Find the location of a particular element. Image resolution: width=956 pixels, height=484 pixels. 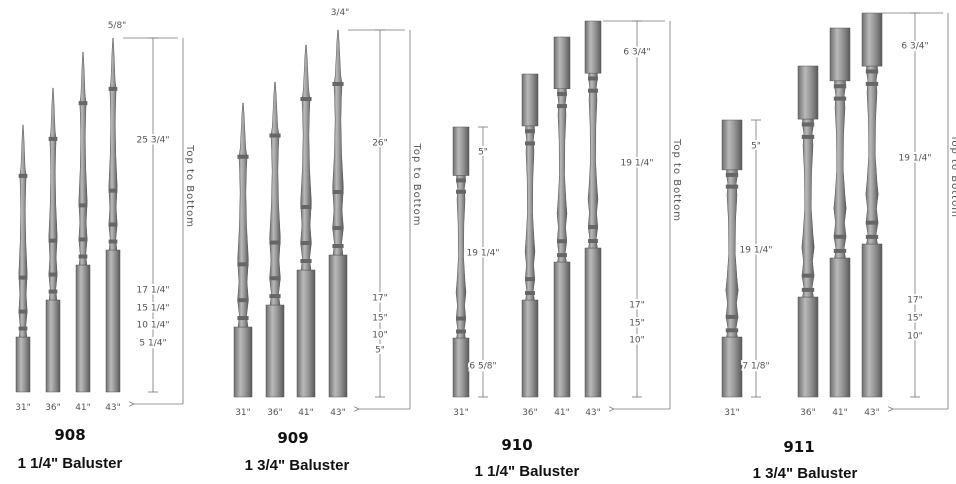

model-number: 910 is located at coordinates (516, 445).